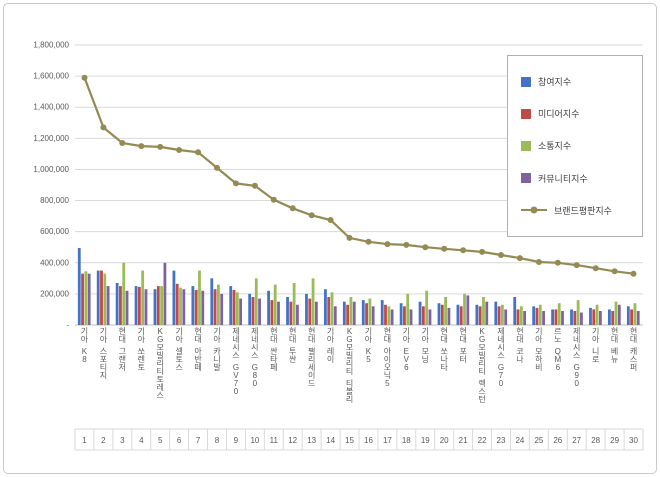 The image size is (660, 477). What do you see at coordinates (501, 440) in the screenshot?
I see `rank-label: 23` at bounding box center [501, 440].